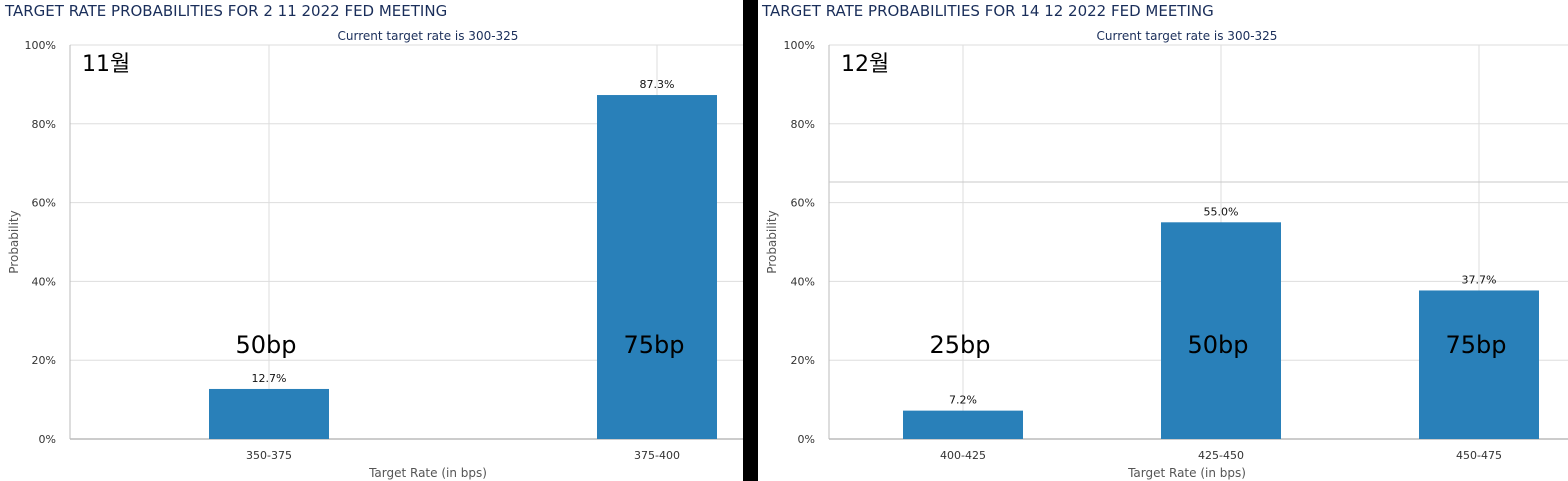 The width and height of the screenshot is (1568, 481). What do you see at coordinates (657, 455) in the screenshot?
I see `x-tick-label: 375-400` at bounding box center [657, 455].